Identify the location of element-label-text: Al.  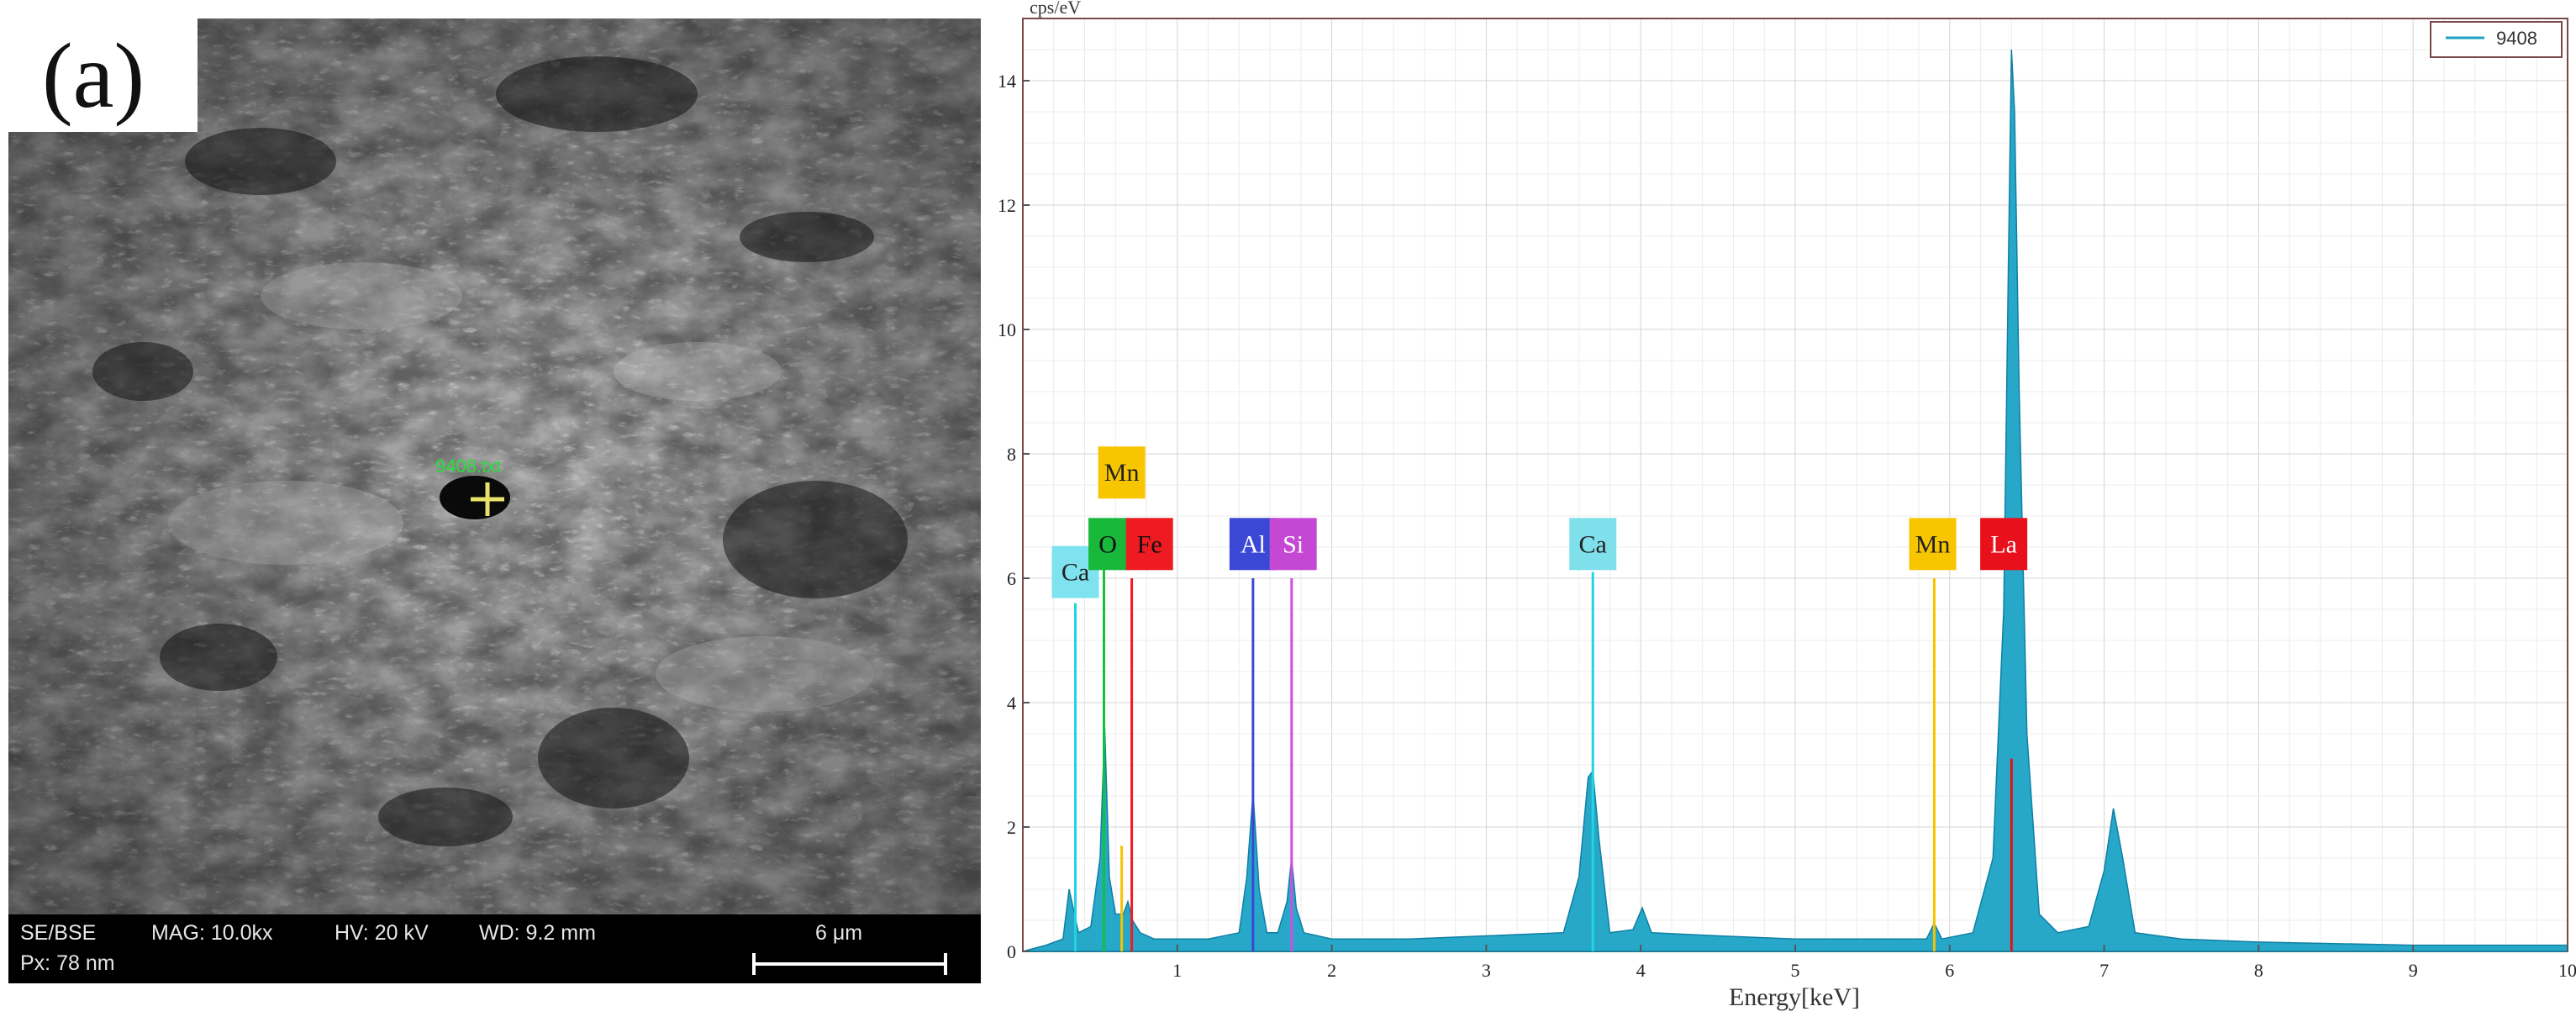
(1253, 544).